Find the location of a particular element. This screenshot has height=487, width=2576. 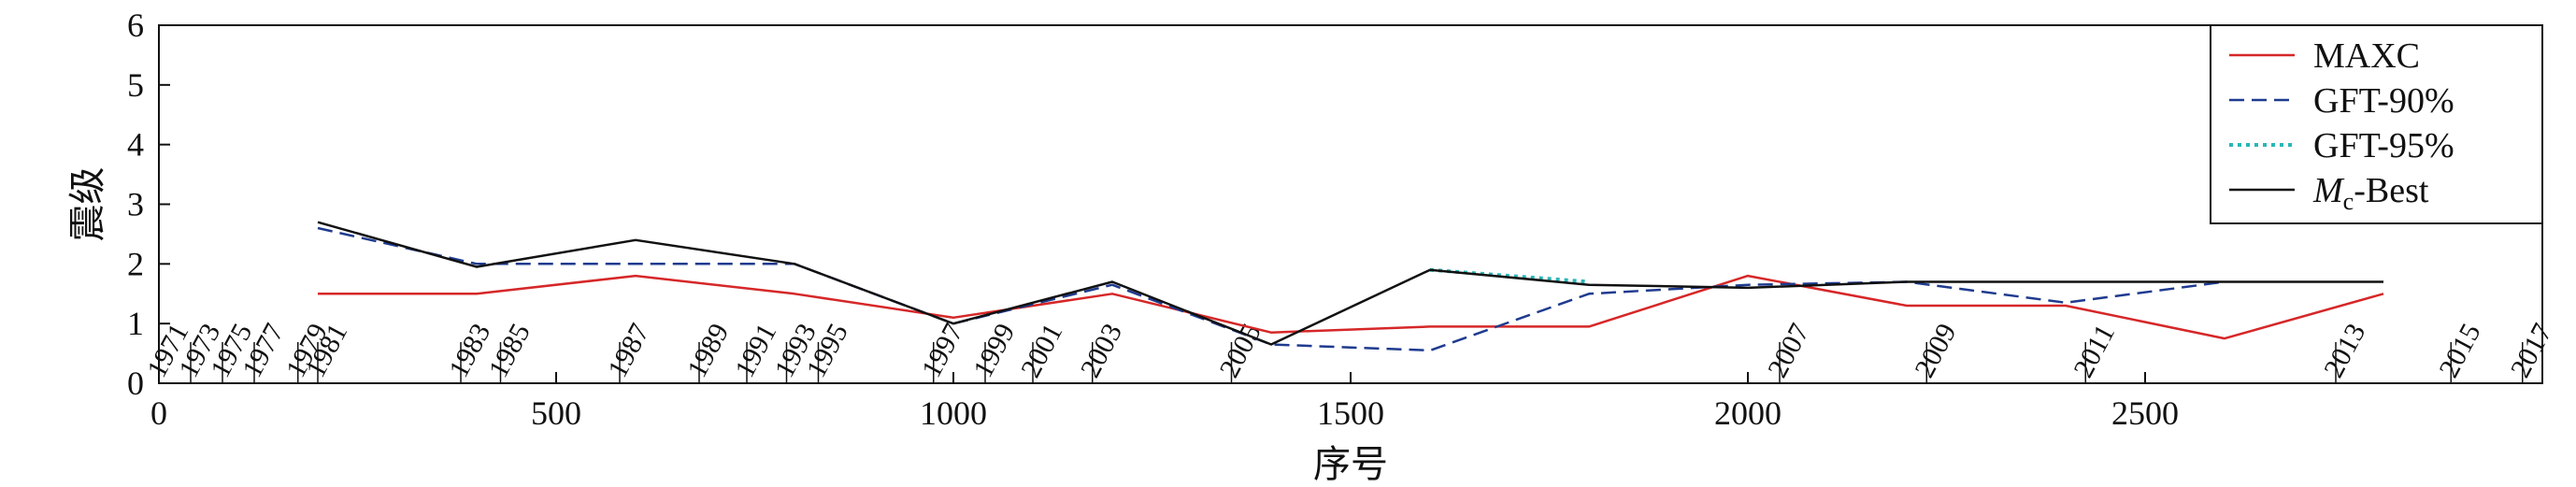

x-tick-label: 1500 is located at coordinates (1350, 413).